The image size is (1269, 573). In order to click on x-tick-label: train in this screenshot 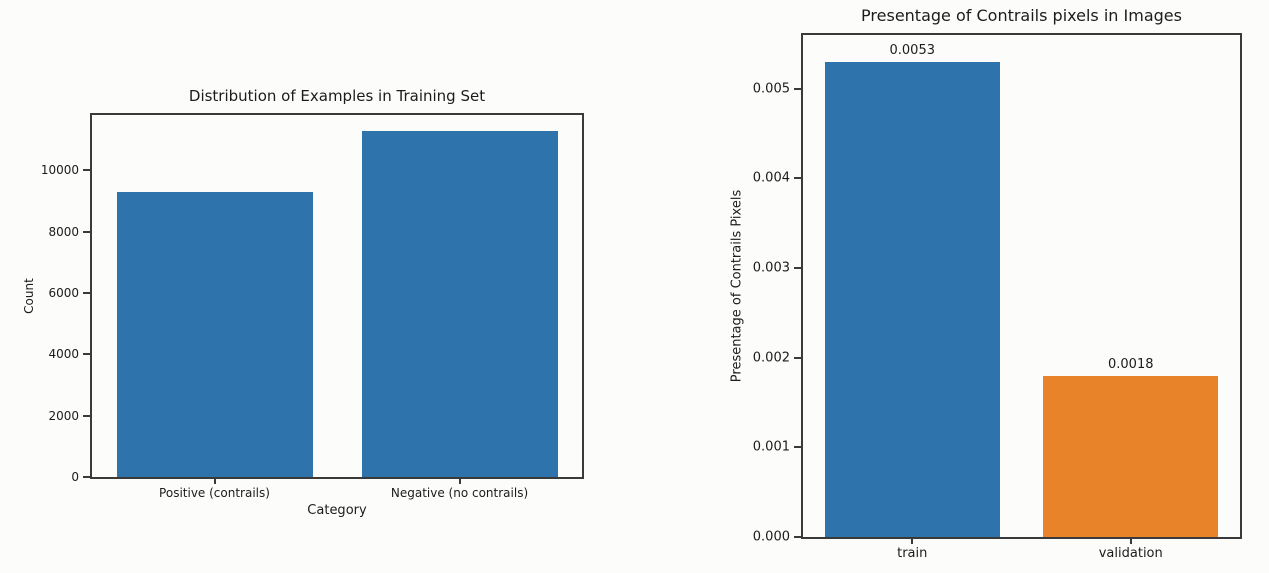, I will do `click(912, 553)`.